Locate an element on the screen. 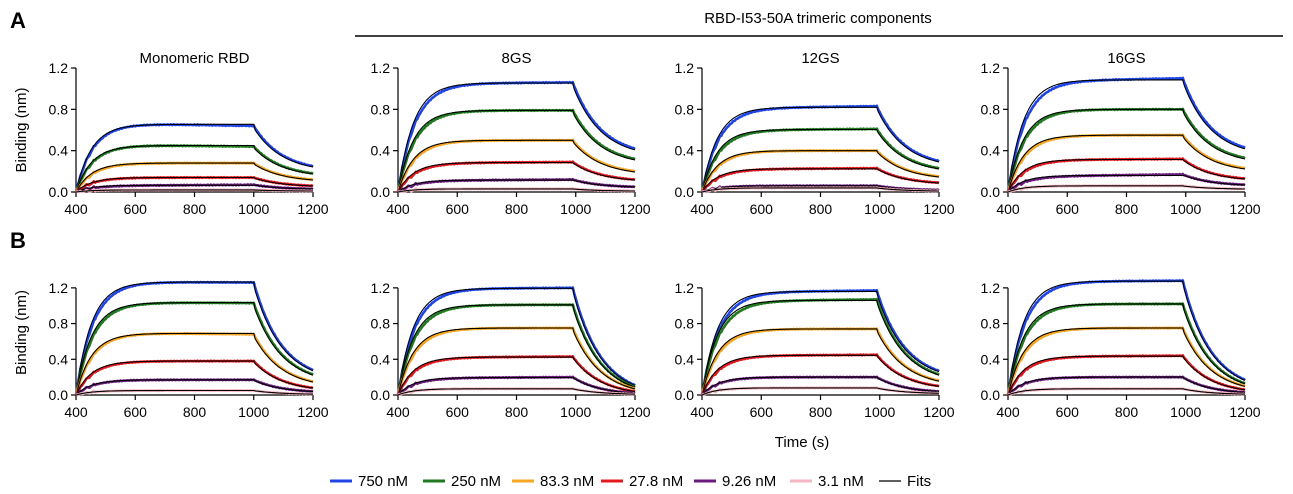 This screenshot has height=494, width=1293. chart-panel-4: 400 600 800 1000 1200 0.0 0.4 0.8 1.2 16GS is located at coordinates (1121, 133).